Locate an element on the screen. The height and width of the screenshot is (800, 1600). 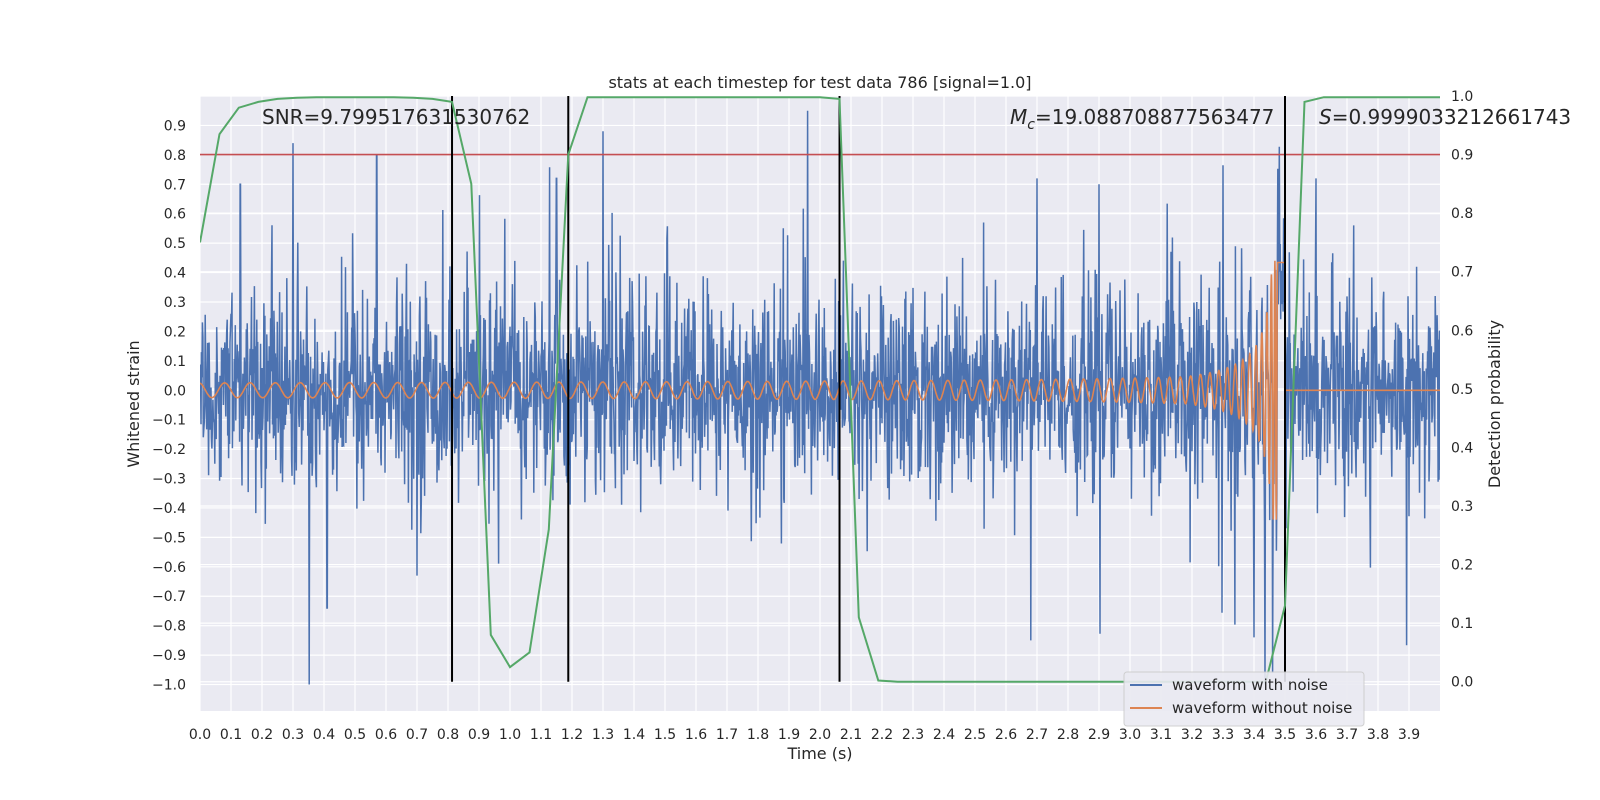
x-tick-label: 0.2 is located at coordinates (262, 735).